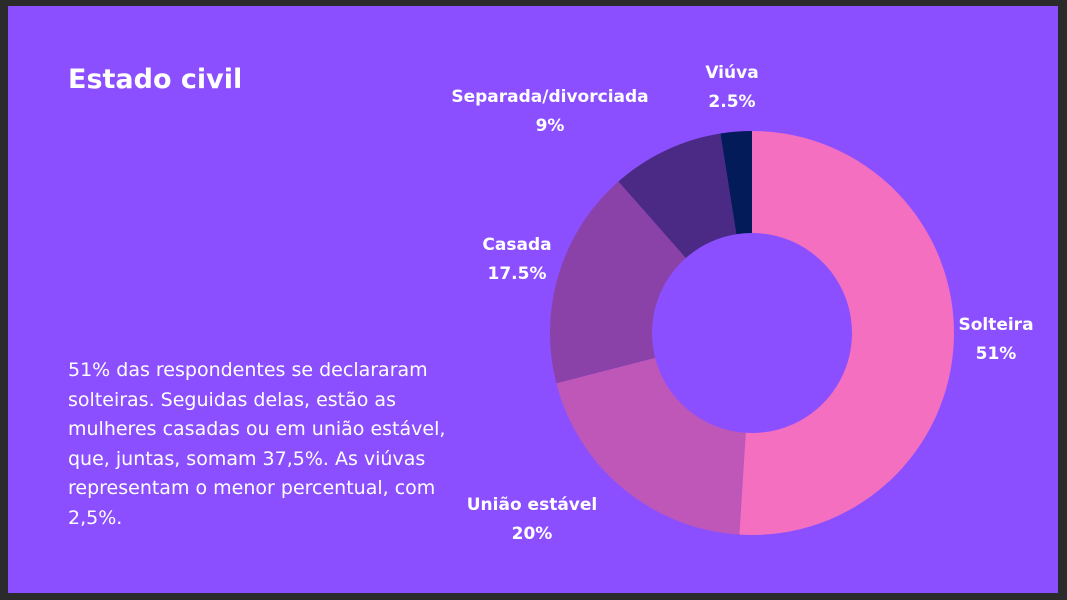 The image size is (1067, 600). I want to click on slice-value-label-4: 2.5%, so click(731, 102).